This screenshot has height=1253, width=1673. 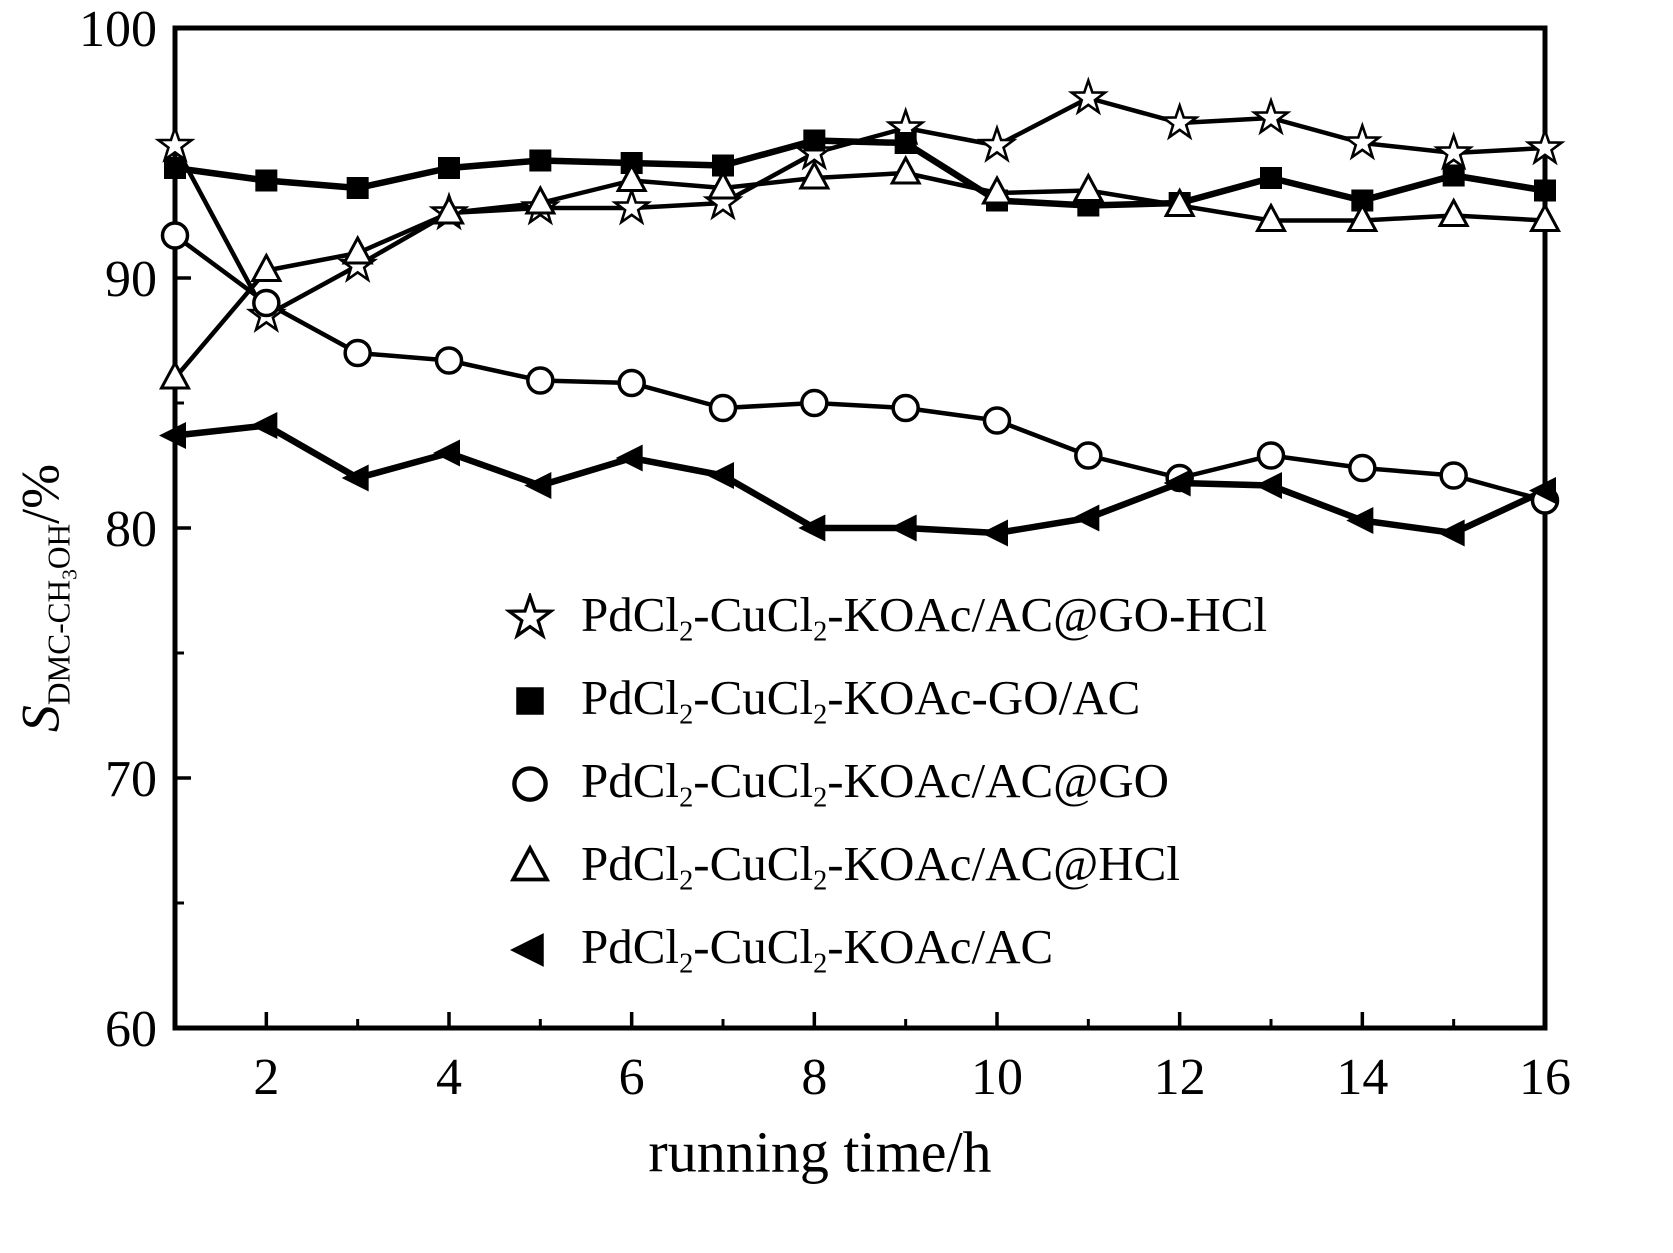 What do you see at coordinates (1180, 1077) in the screenshot?
I see `x-tick-label: 12` at bounding box center [1180, 1077].